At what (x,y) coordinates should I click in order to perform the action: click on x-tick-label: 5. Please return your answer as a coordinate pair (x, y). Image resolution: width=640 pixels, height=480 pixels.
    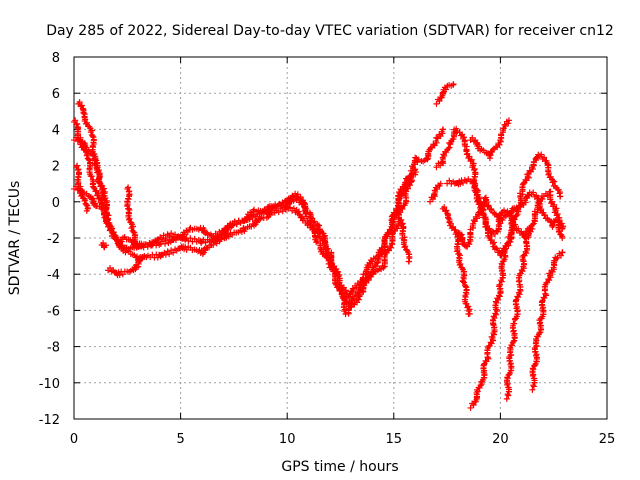
    Looking at the image, I should click on (180, 439).